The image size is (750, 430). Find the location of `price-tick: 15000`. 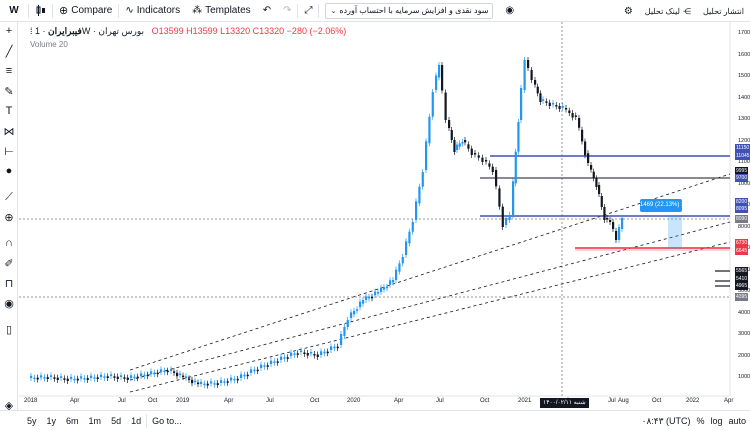

price-tick: 15000 is located at coordinates (744, 76).